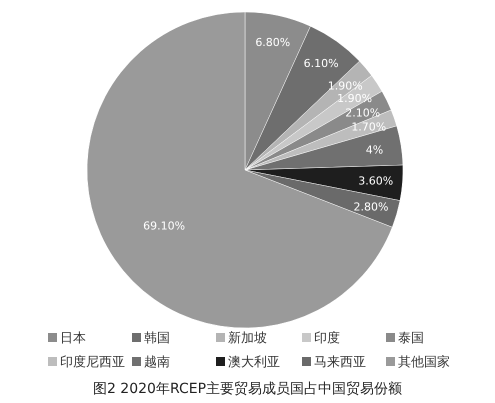 The image size is (495, 403). I want to click on legend-label: 韩国, so click(157, 338).